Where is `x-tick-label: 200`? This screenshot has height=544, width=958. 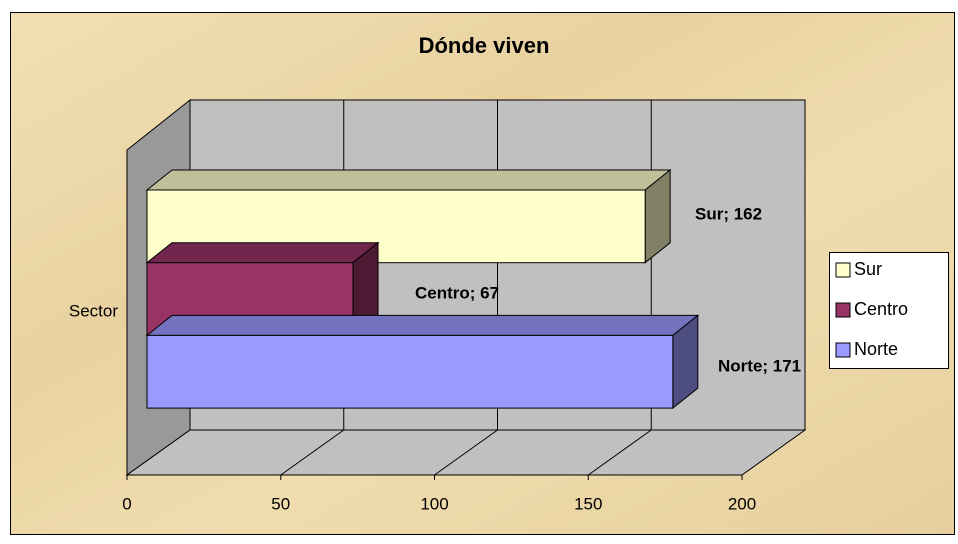 x-tick-label: 200 is located at coordinates (742, 503).